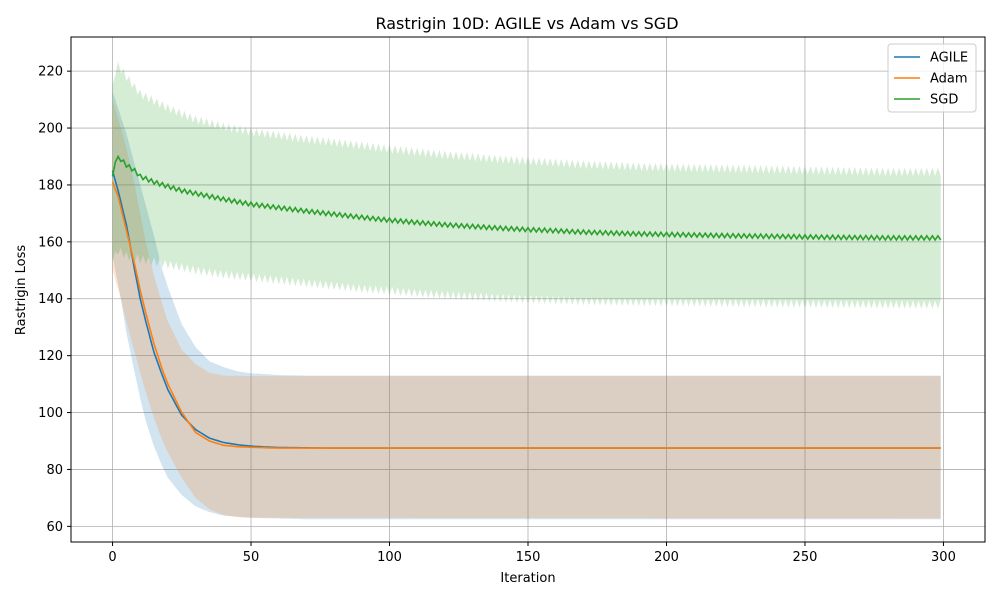 Image resolution: width=1000 pixels, height=600 pixels. Describe the element at coordinates (50, 242) in the screenshot. I see `y-tick-label: 160` at that location.